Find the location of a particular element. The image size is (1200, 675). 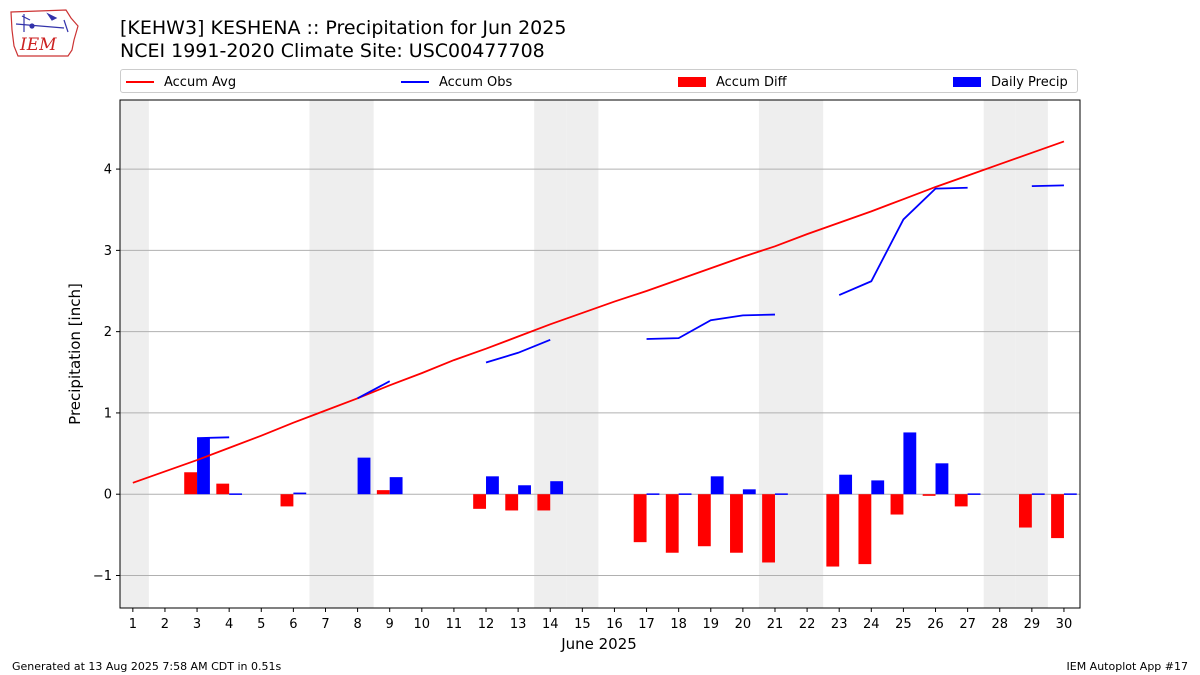

x-tick-label-2: 2 is located at coordinates (165, 624).